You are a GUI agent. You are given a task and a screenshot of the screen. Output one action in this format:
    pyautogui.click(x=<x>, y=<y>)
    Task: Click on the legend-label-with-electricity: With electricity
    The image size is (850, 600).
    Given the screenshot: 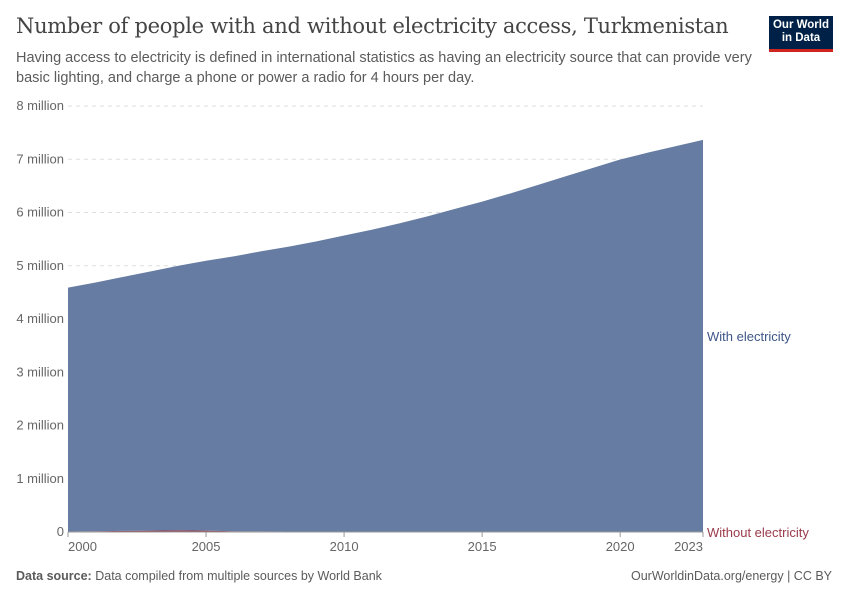 What is the action you would take?
    pyautogui.click(x=749, y=336)
    